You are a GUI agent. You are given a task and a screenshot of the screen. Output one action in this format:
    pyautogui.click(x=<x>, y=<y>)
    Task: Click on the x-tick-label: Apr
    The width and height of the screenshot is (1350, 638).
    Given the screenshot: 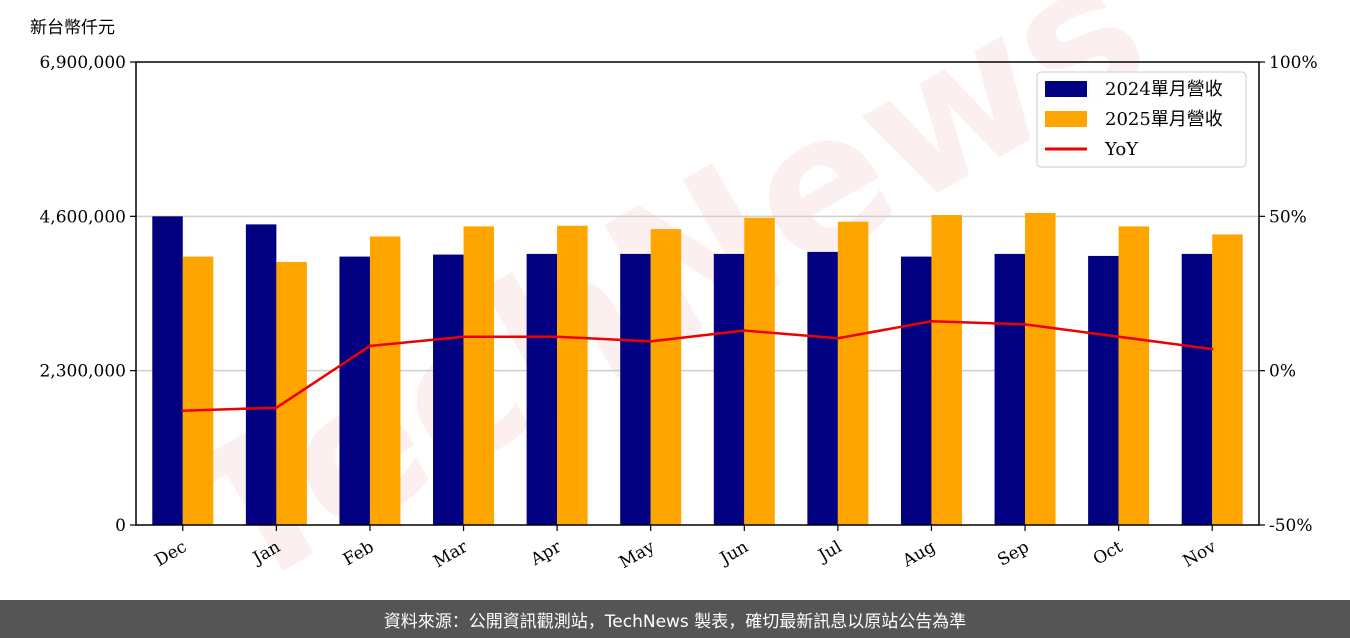 What is the action you would take?
    pyautogui.click(x=546, y=554)
    